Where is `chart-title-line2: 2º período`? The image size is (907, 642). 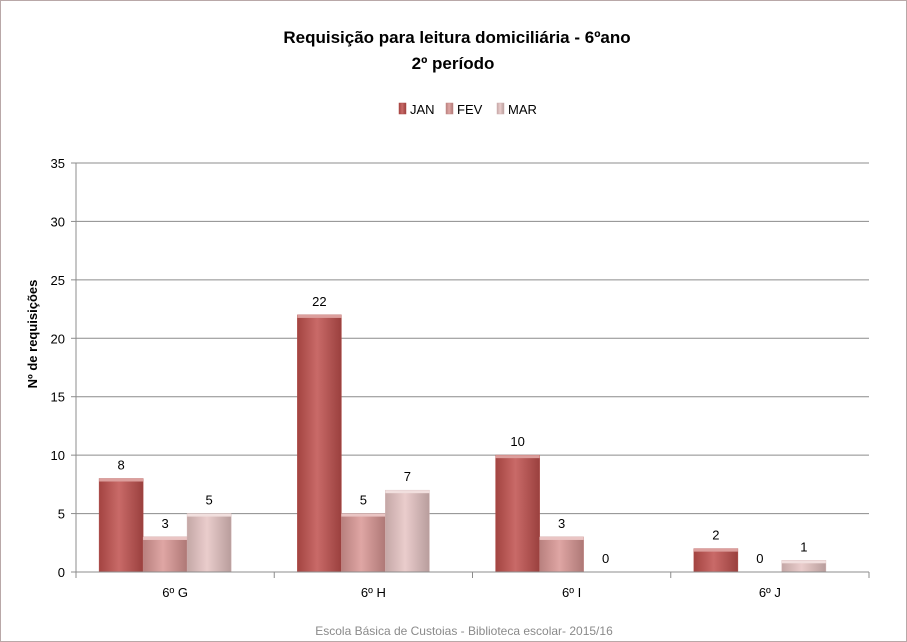 chart-title-line2: 2º período is located at coordinates (453, 63).